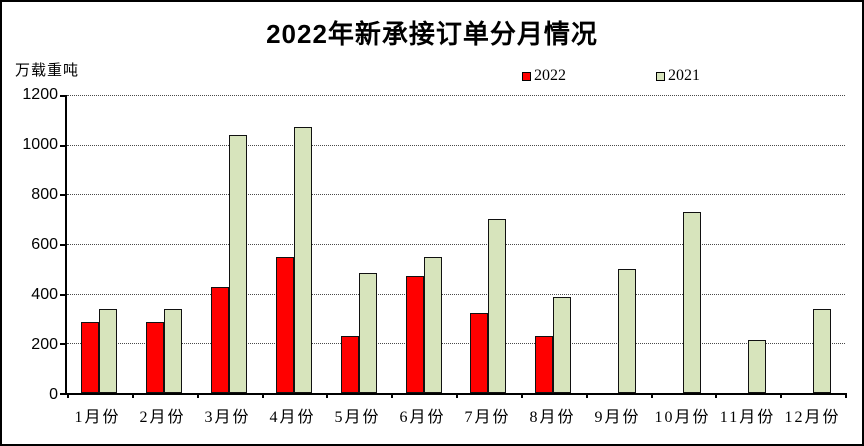 Image resolution: width=864 pixels, height=446 pixels. What do you see at coordinates (812, 417) in the screenshot?
I see `x-category-label: 12月份` at bounding box center [812, 417].